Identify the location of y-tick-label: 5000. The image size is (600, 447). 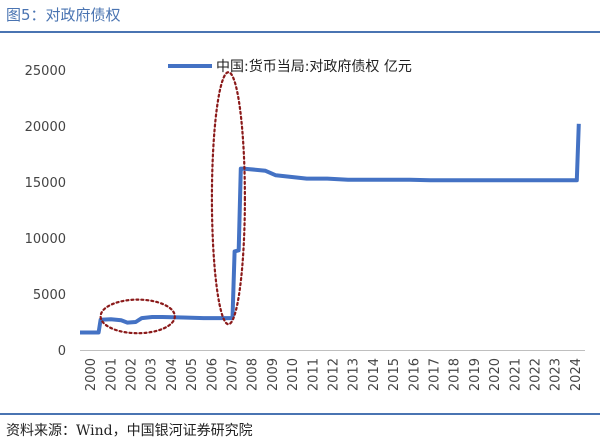
(49, 295).